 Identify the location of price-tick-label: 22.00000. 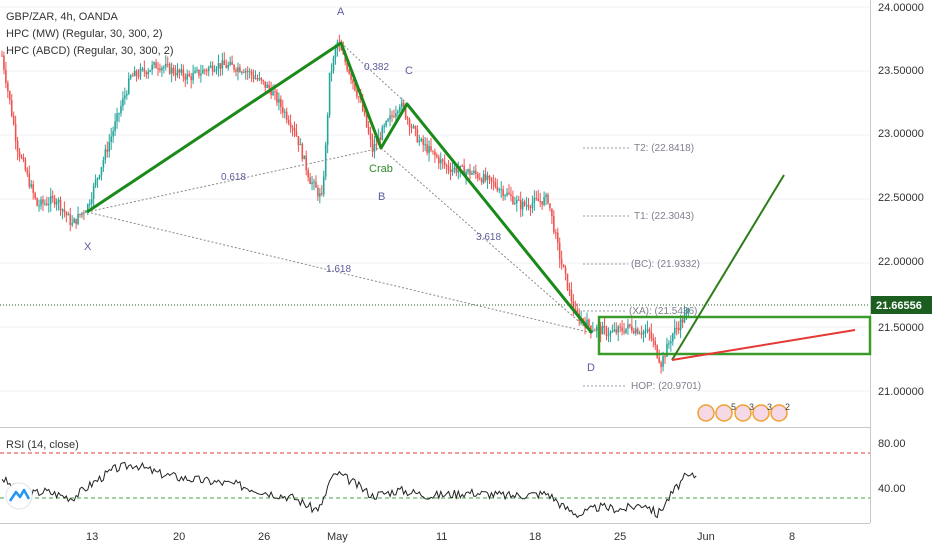
(901, 262).